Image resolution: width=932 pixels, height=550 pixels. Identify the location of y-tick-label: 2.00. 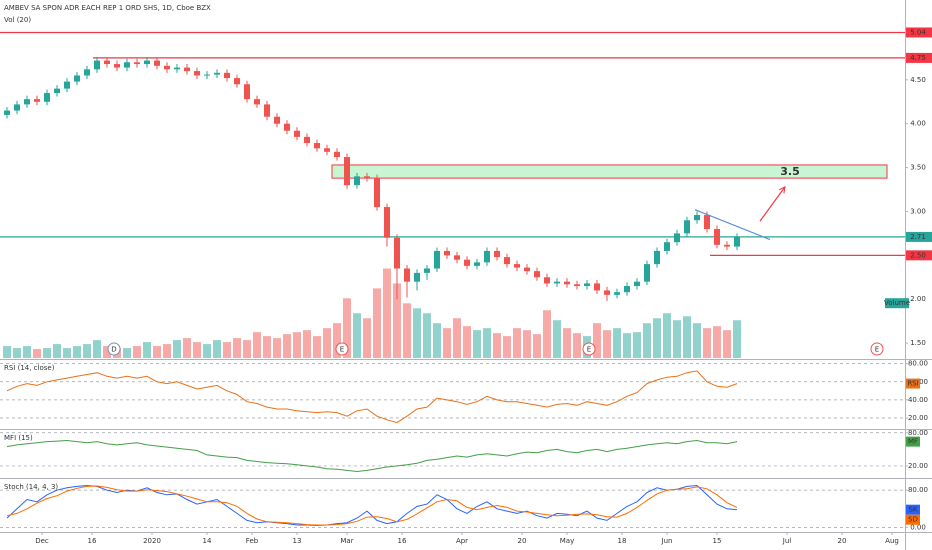
(918, 299).